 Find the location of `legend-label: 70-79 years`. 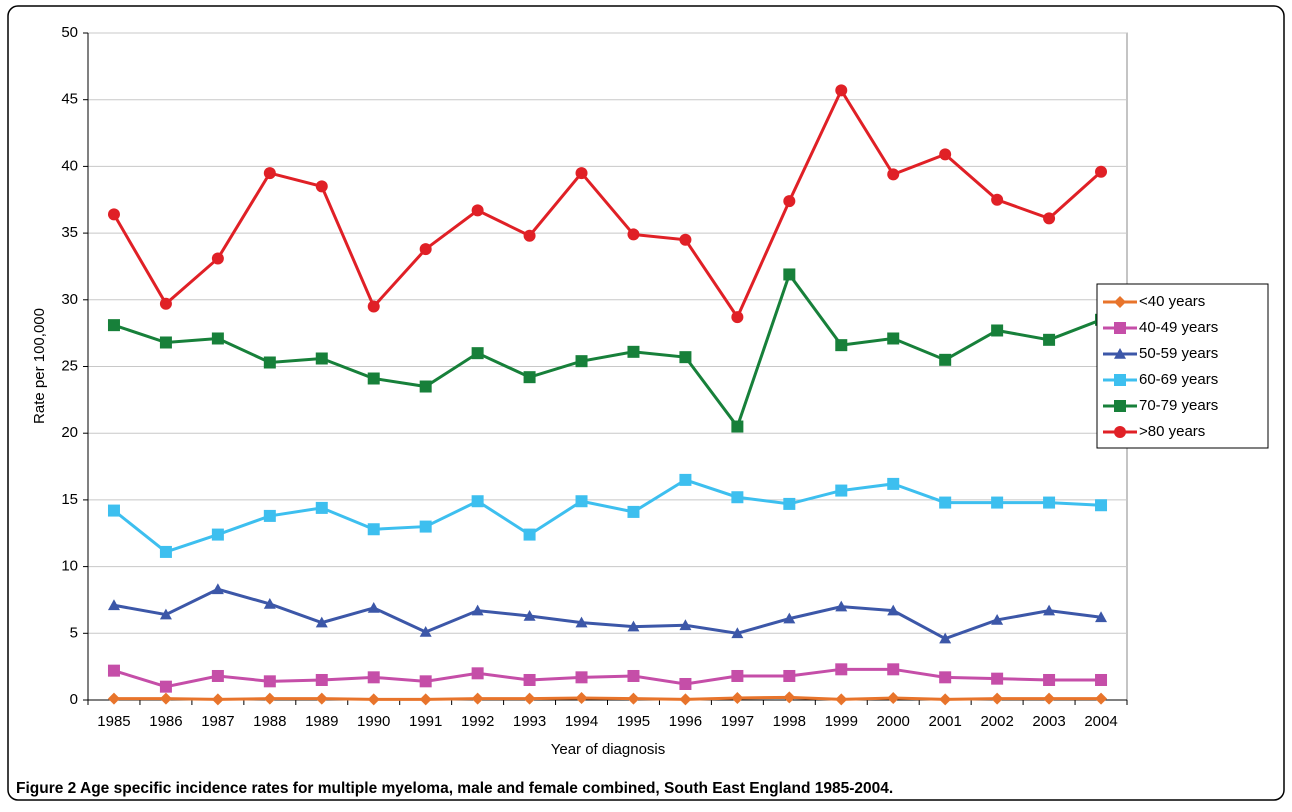

legend-label: 70-79 years is located at coordinates (1178, 405).